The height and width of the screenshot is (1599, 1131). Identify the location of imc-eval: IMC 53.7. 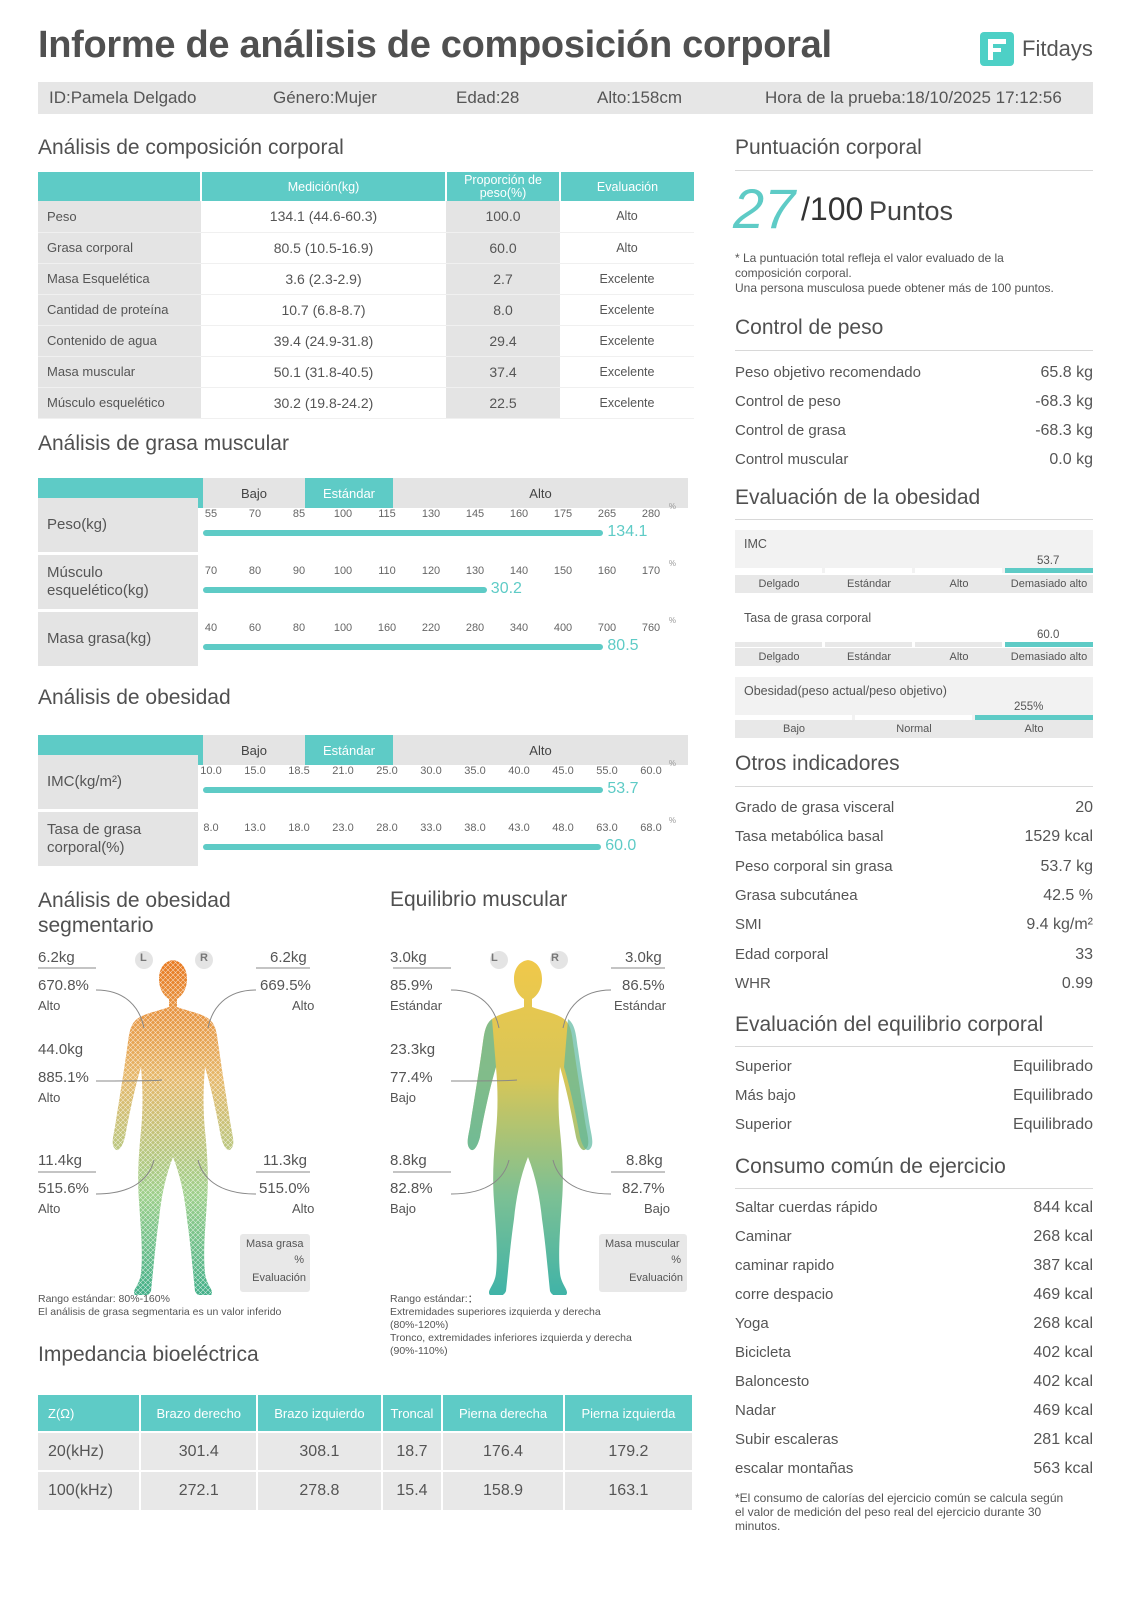
(914, 551).